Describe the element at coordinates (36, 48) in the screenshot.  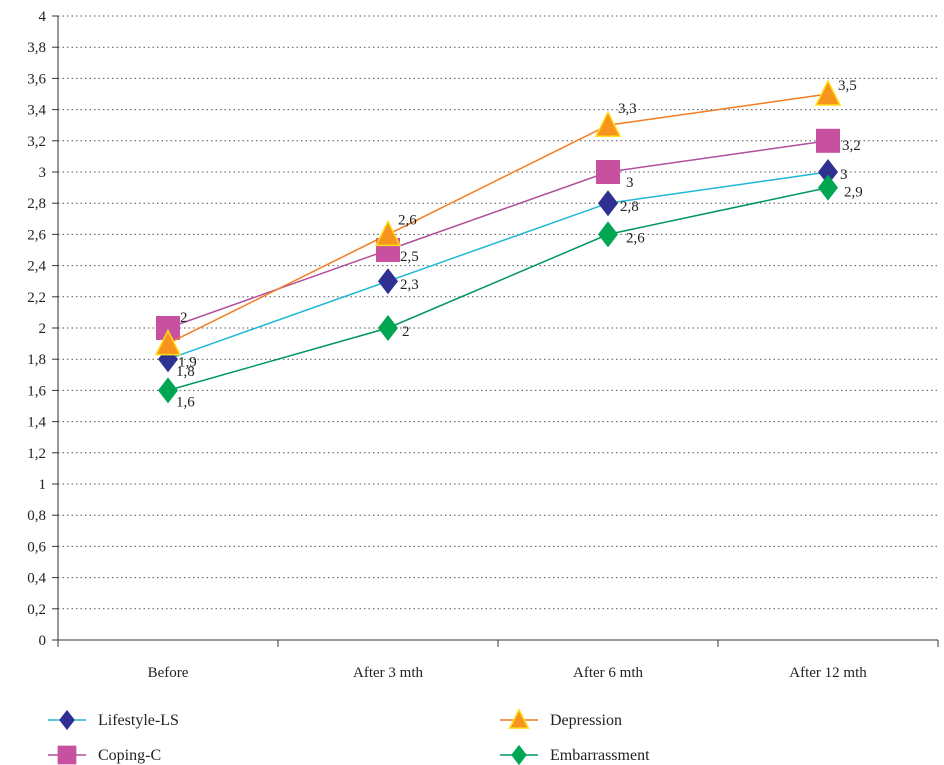
I see `y-tick-label: 3,8` at that location.